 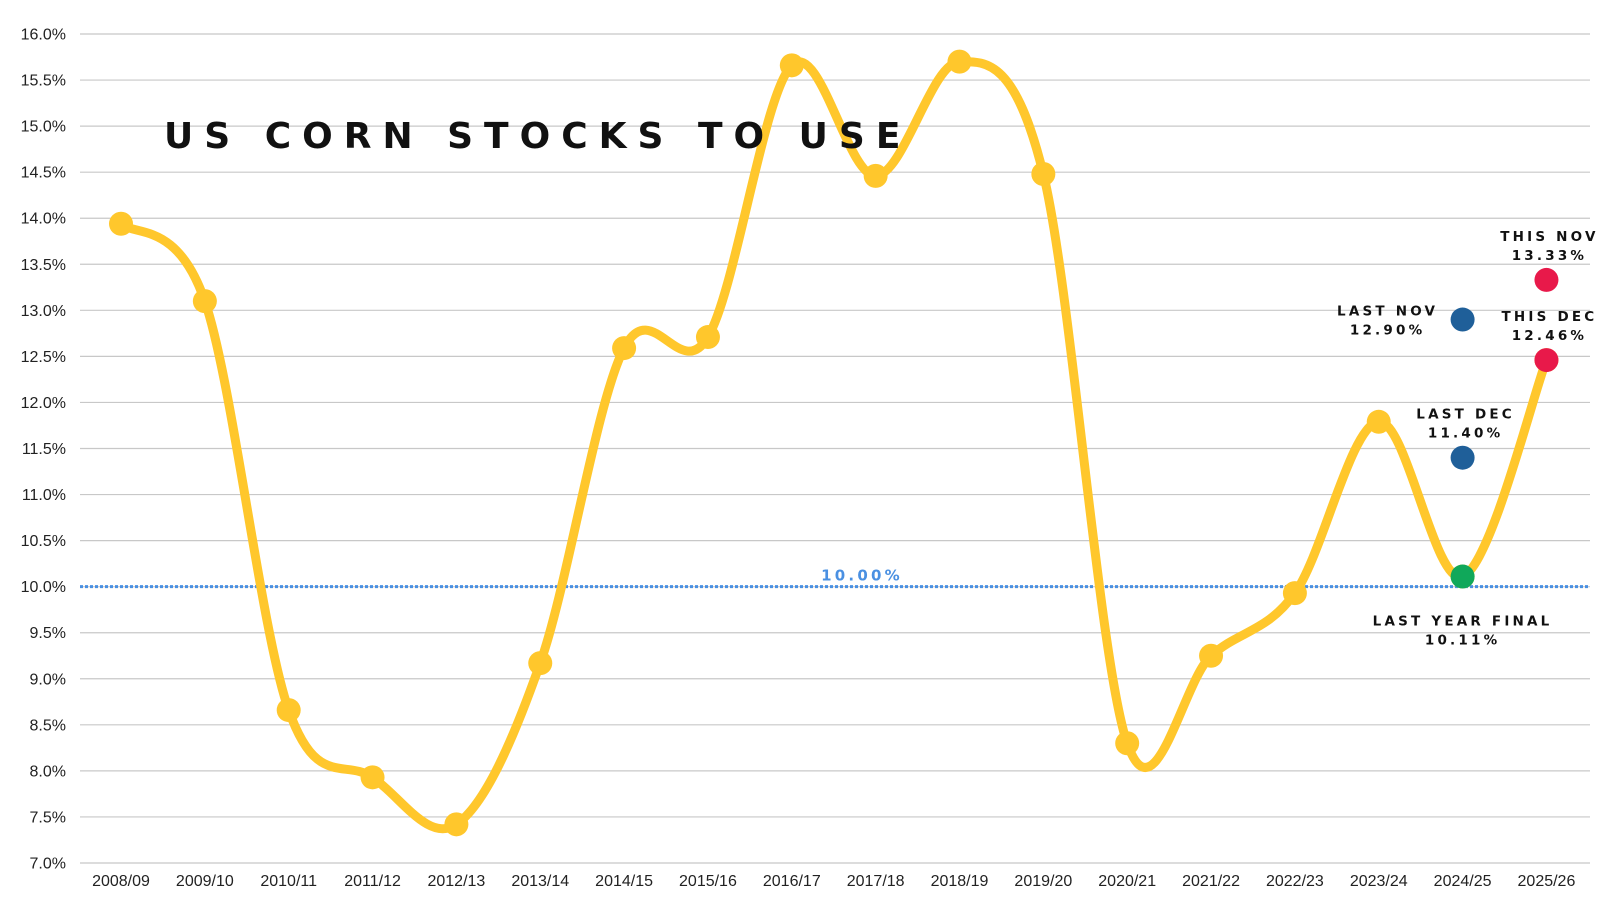 What do you see at coordinates (1465, 434) in the screenshot?
I see `annotation-label: 11.40%` at bounding box center [1465, 434].